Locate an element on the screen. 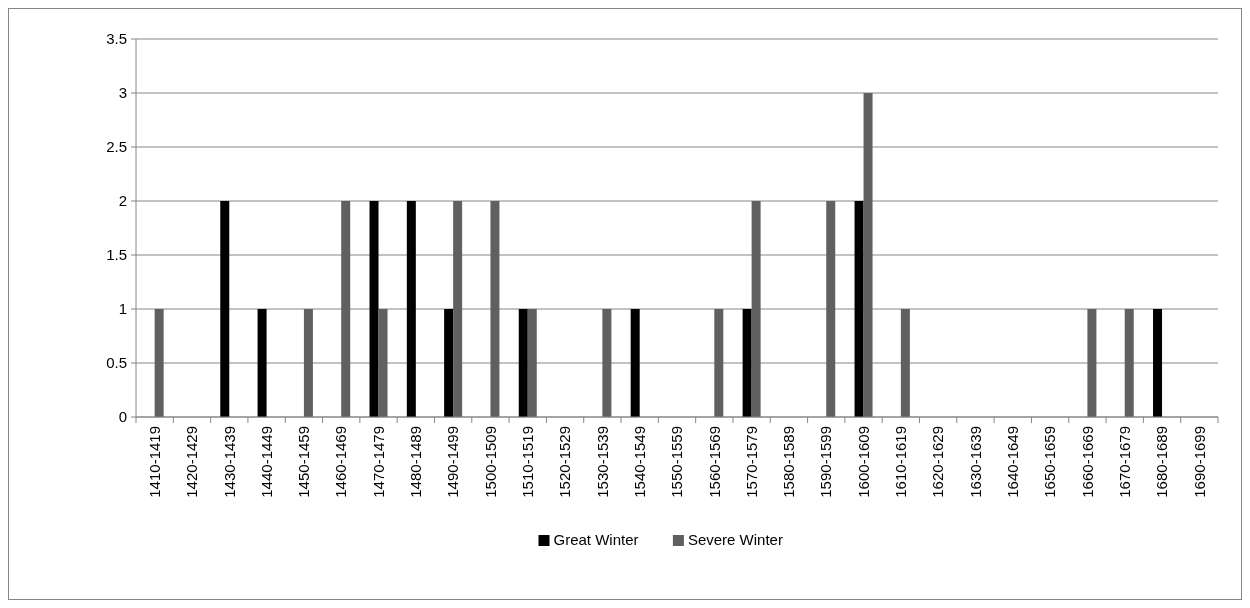  x-tick-label: 1510-1519 is located at coordinates (528, 462).